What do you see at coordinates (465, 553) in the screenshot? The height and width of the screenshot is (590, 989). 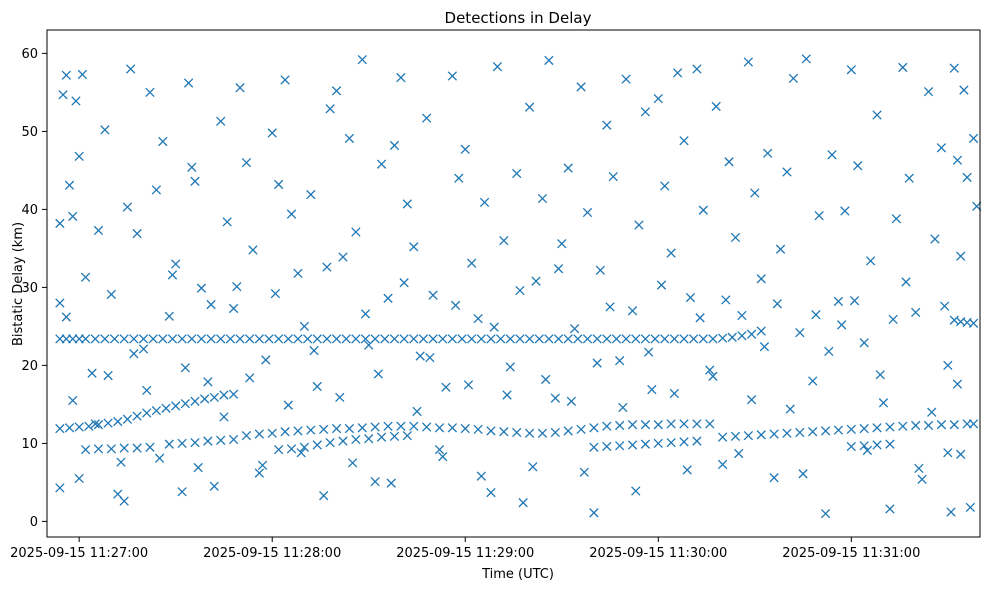 I see `x-tick-label: 2025-09-15 11:29:00` at bounding box center [465, 553].